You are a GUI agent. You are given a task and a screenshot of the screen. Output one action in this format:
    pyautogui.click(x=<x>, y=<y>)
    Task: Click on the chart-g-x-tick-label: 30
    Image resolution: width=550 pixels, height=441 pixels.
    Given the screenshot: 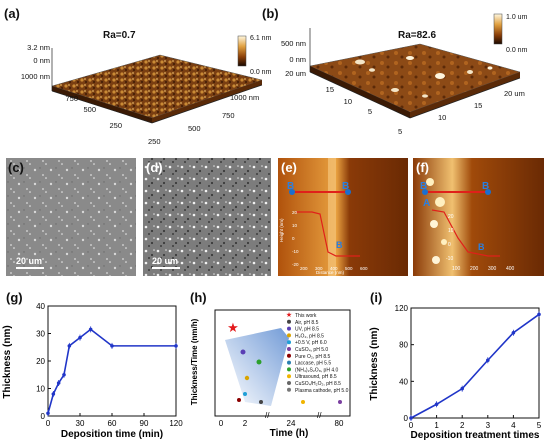 What is the action you would take?
    pyautogui.click(x=80, y=423)
    